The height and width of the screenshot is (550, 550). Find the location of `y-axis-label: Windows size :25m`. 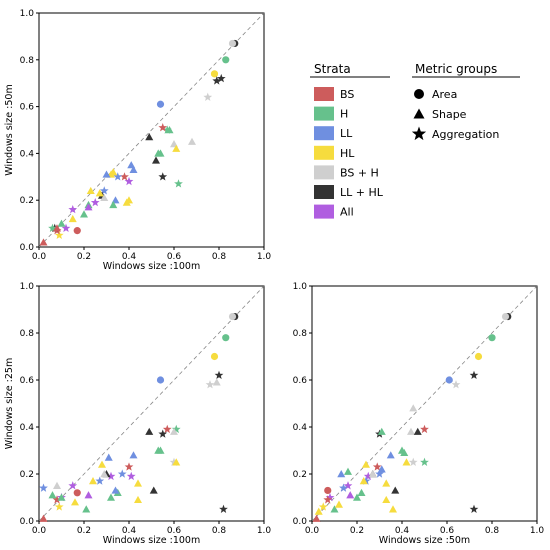

y-axis-label: Windows size :25m is located at coordinates (9, 403).